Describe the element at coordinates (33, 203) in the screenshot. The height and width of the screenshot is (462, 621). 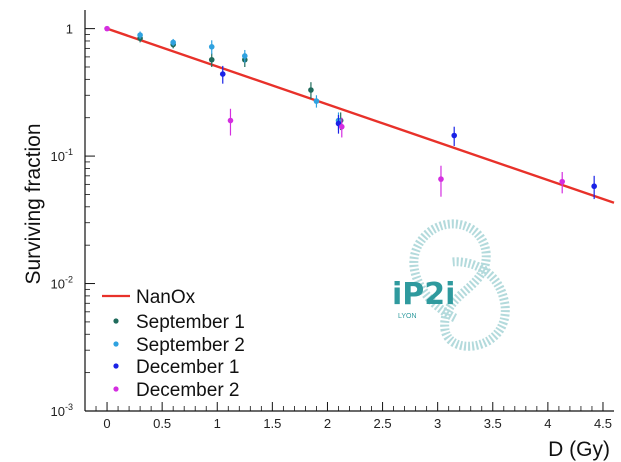
I see `y-axis-title: Surviving fraction` at that location.